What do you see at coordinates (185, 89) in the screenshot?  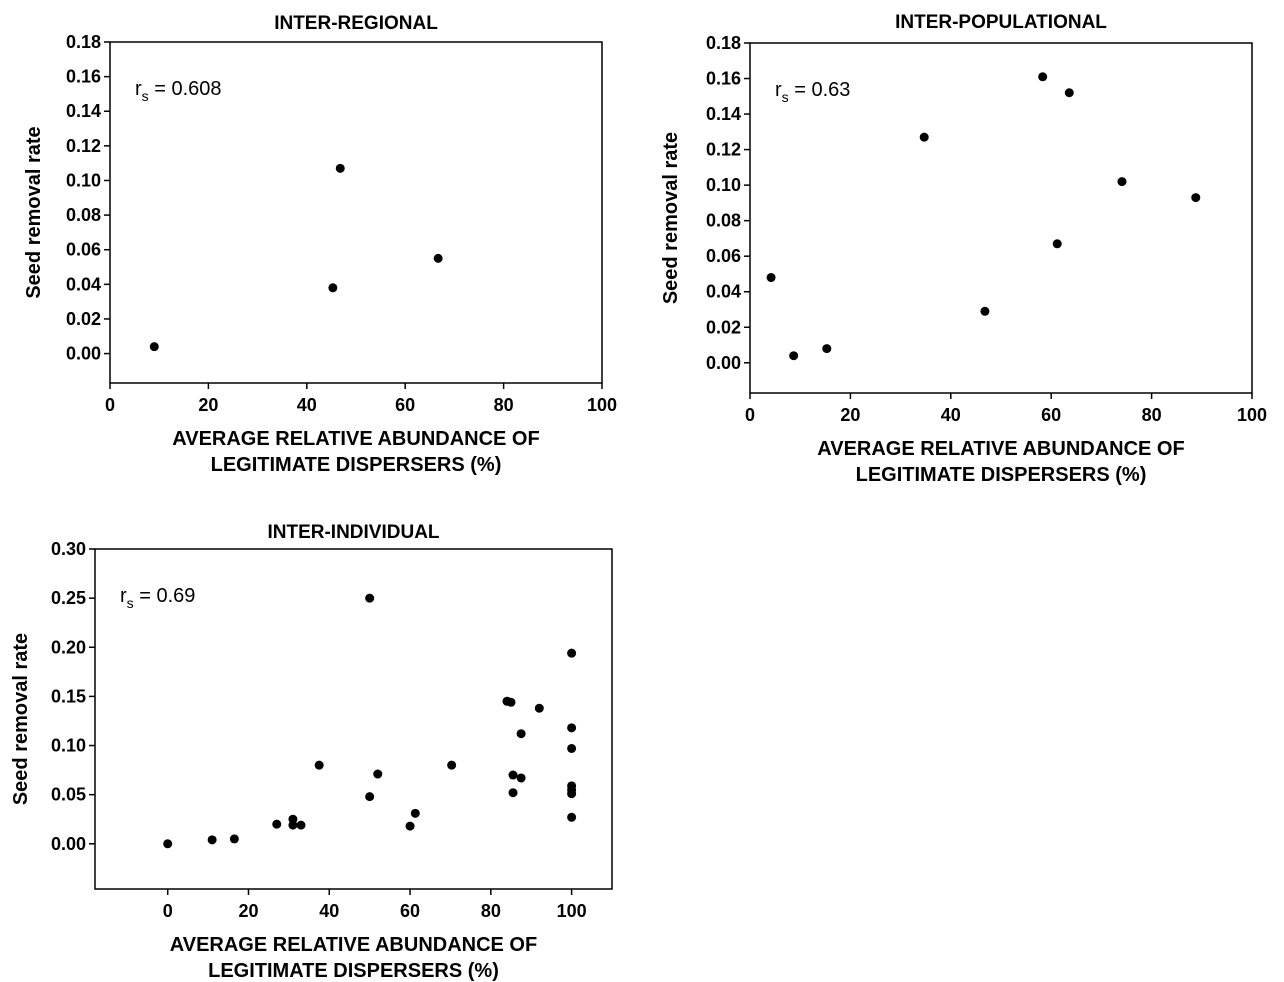 I see `annotation-value: = 0.608` at bounding box center [185, 89].